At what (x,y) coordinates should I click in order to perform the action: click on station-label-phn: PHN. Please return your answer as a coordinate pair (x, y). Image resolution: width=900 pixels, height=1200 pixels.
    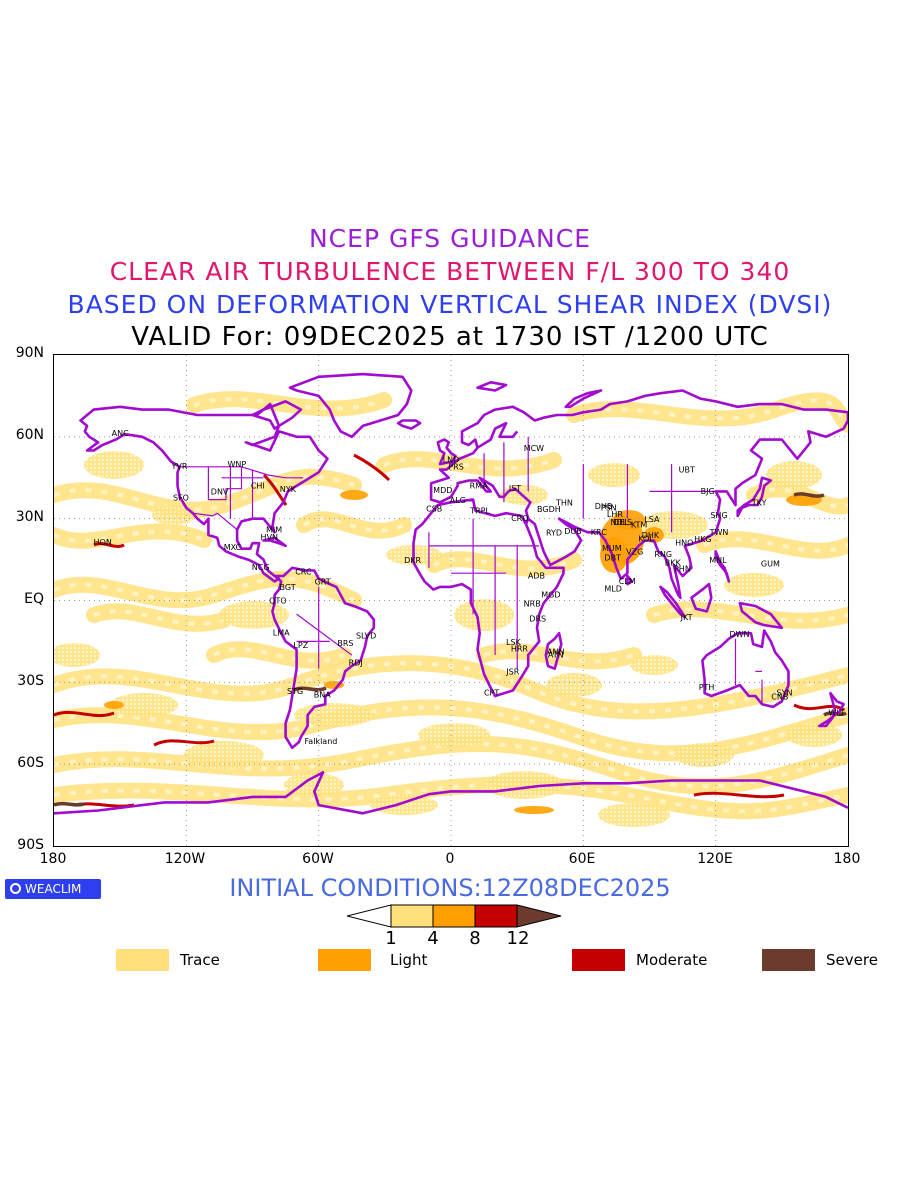
    Looking at the image, I should click on (682, 568).